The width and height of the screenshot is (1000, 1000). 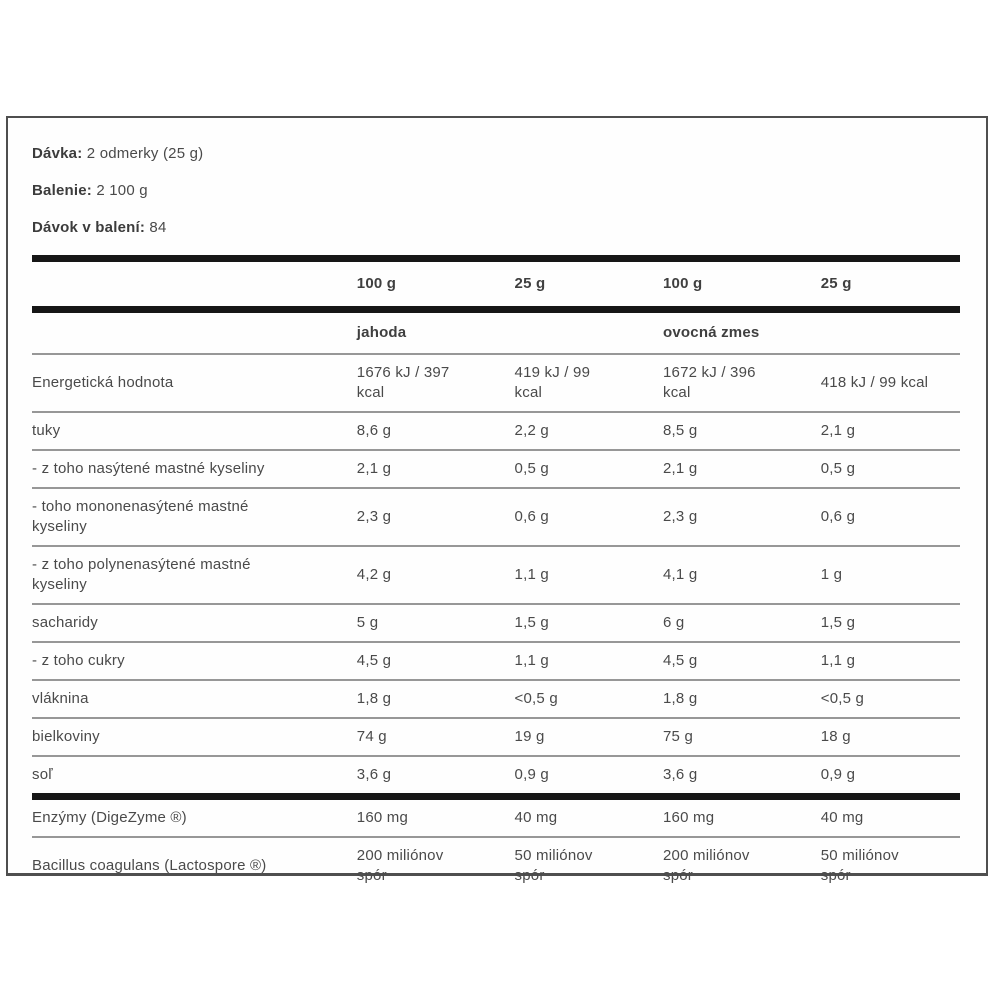 What do you see at coordinates (496, 624) in the screenshot?
I see `table-row: sacharidy 5 g 1,5 g 6 g 1,5 g` at bounding box center [496, 624].